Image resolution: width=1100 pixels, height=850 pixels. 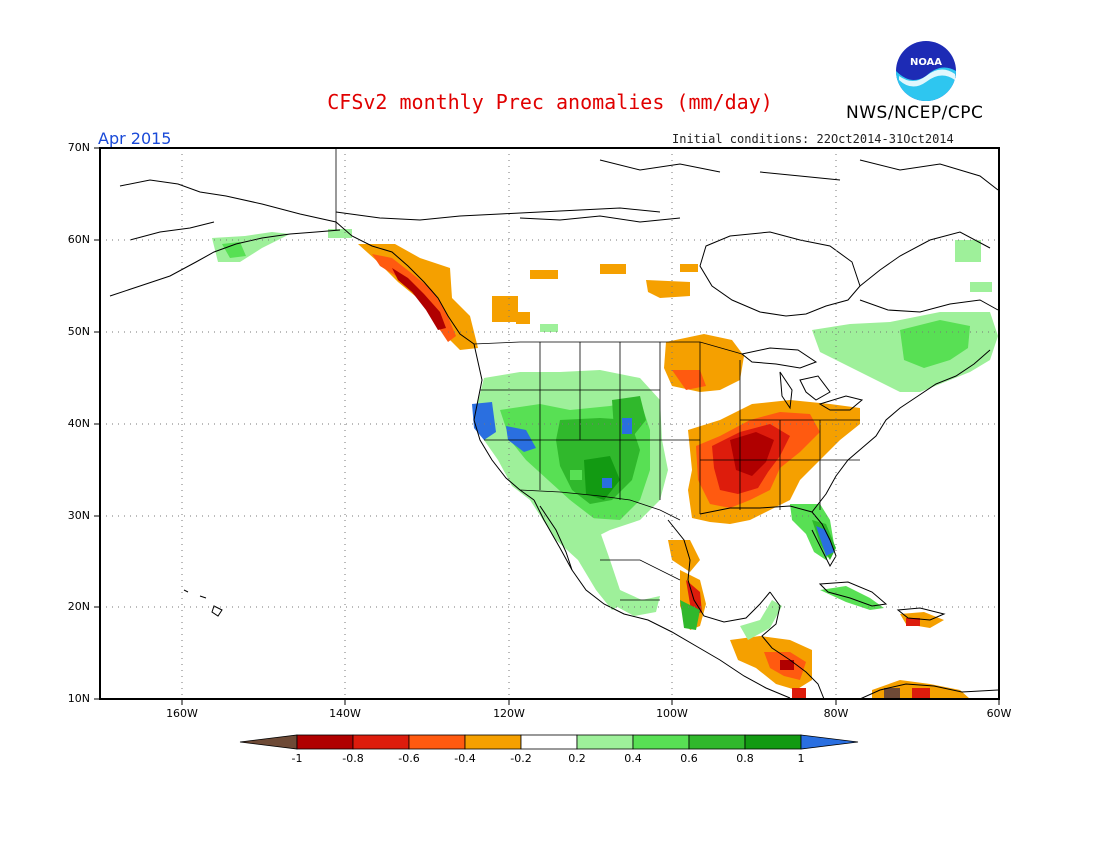 What do you see at coordinates (926, 71) in the screenshot?
I see `noaa-logo: NOAA` at bounding box center [926, 71].